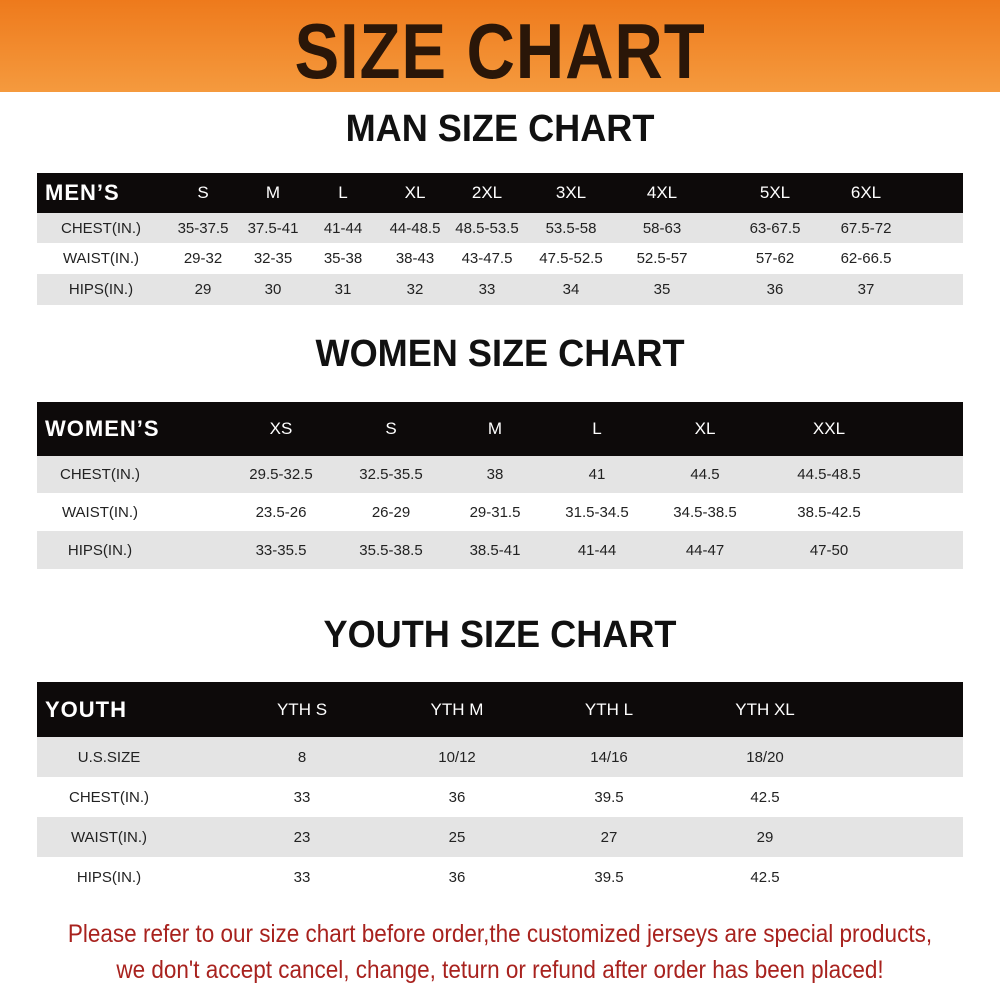 The width and height of the screenshot is (1000, 1000). What do you see at coordinates (775, 228) in the screenshot?
I see `table-cell: 63-67.5` at bounding box center [775, 228].